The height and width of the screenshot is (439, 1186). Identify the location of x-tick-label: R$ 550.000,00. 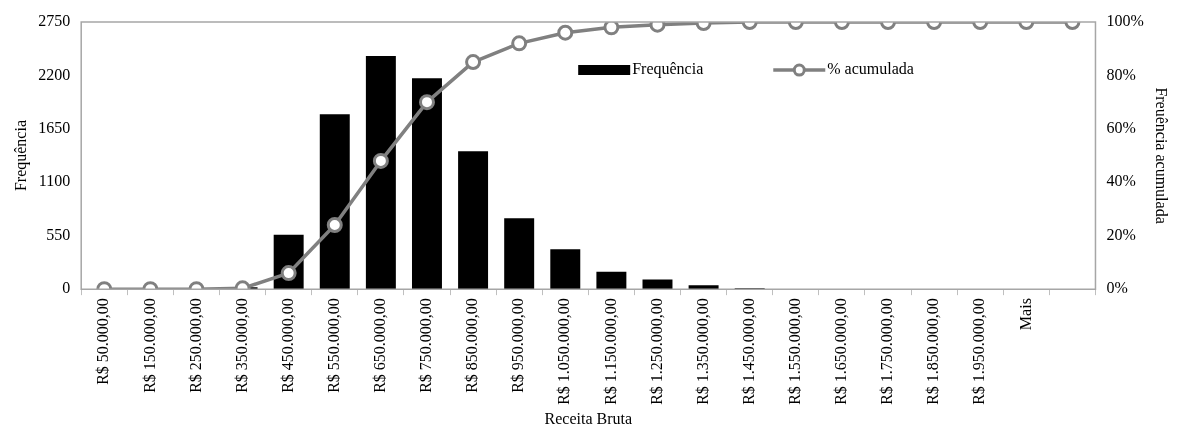
(333, 345).